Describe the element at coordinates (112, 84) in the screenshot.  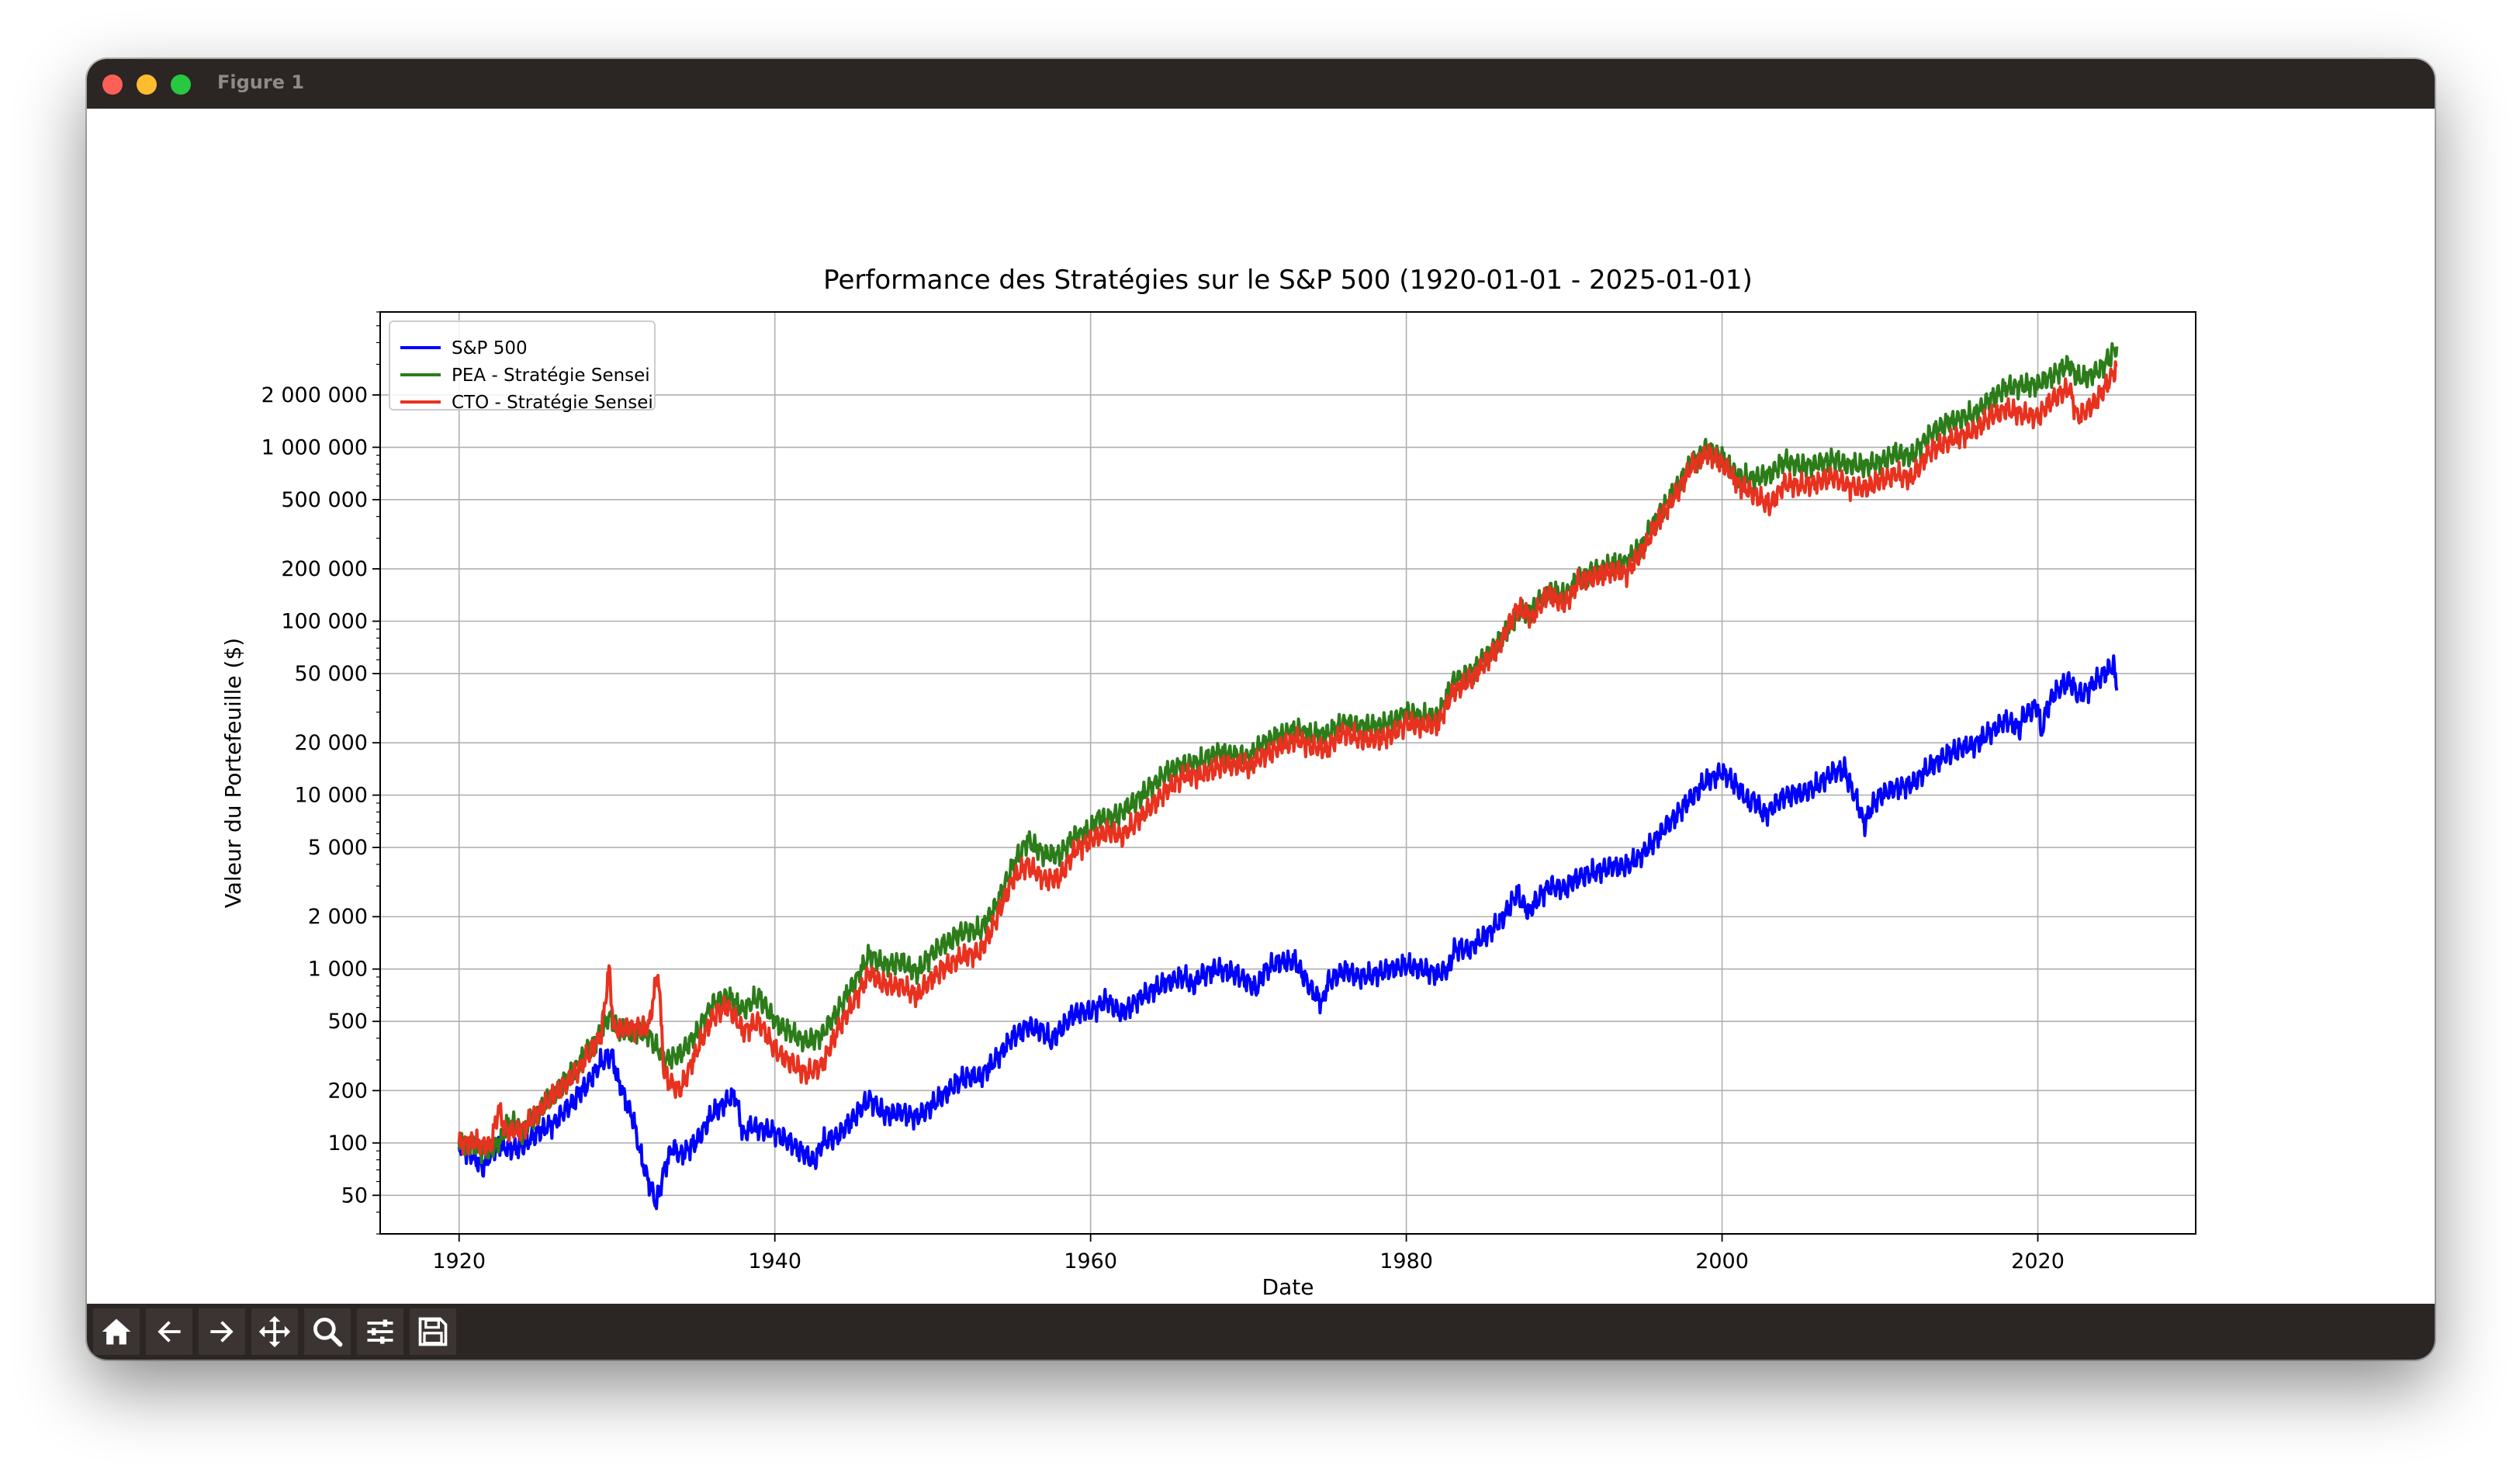
I see `close-window-button` at that location.